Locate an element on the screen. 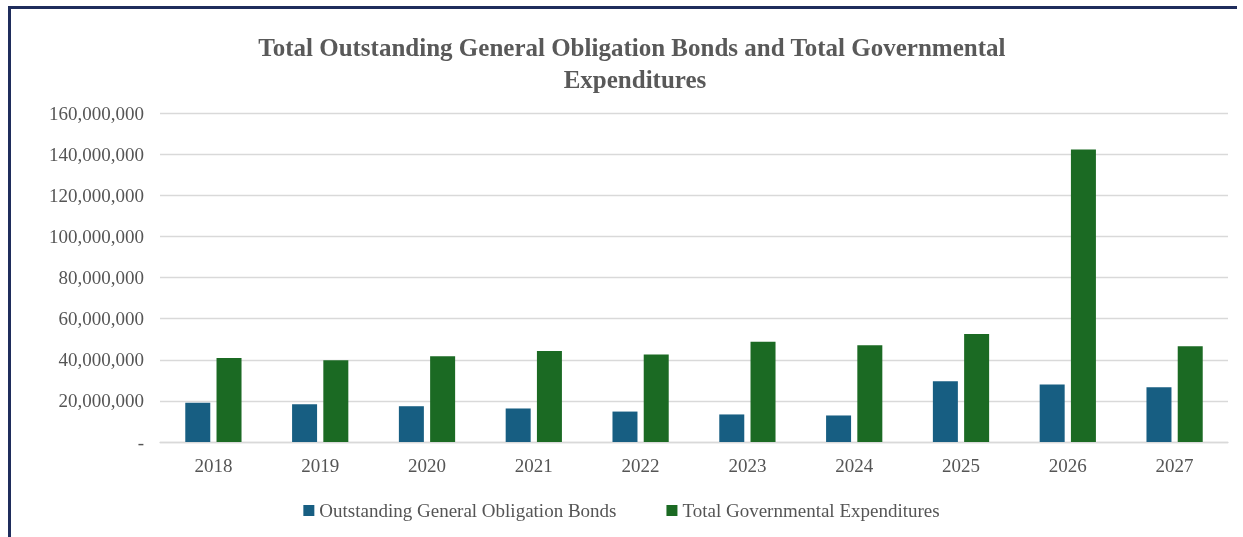  chart-title: Total Outstanding General Obligation Bonds and Total Governmental Expenditures is located at coordinates (635, 63).